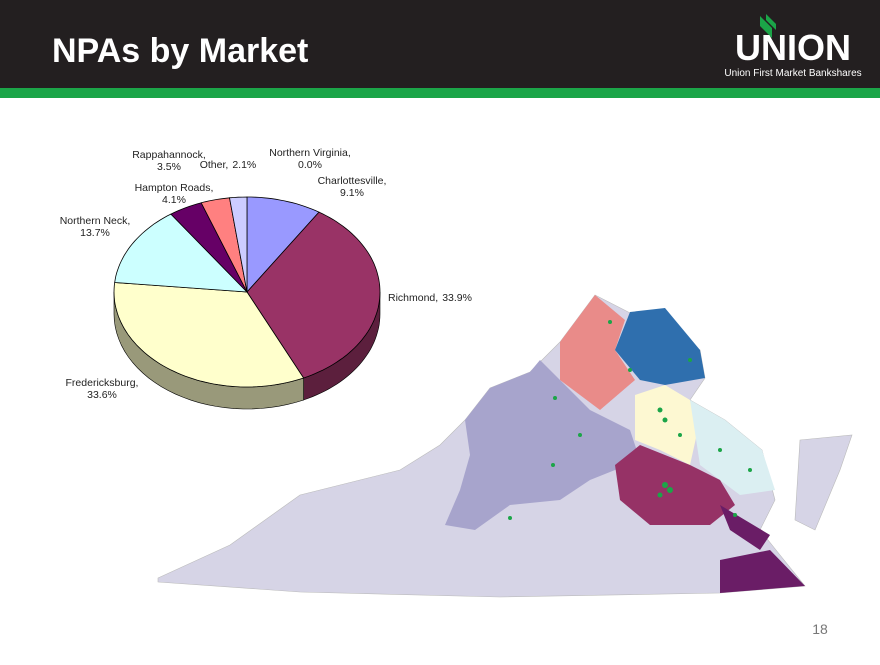 The width and height of the screenshot is (880, 665). I want to click on slice-label: Other, 2.1%, so click(228, 165).